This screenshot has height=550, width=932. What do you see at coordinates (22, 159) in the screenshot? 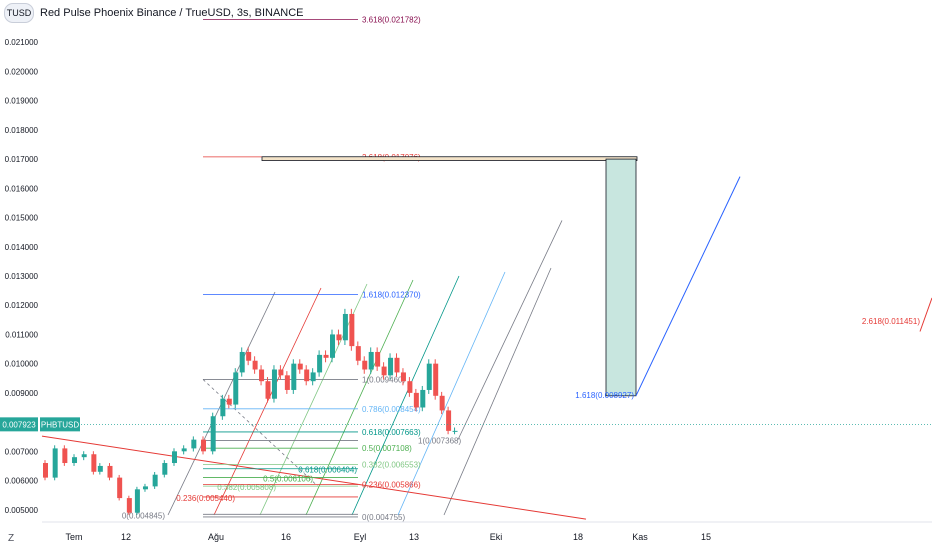
I see `y-tick-label: 0.017000` at bounding box center [22, 159].